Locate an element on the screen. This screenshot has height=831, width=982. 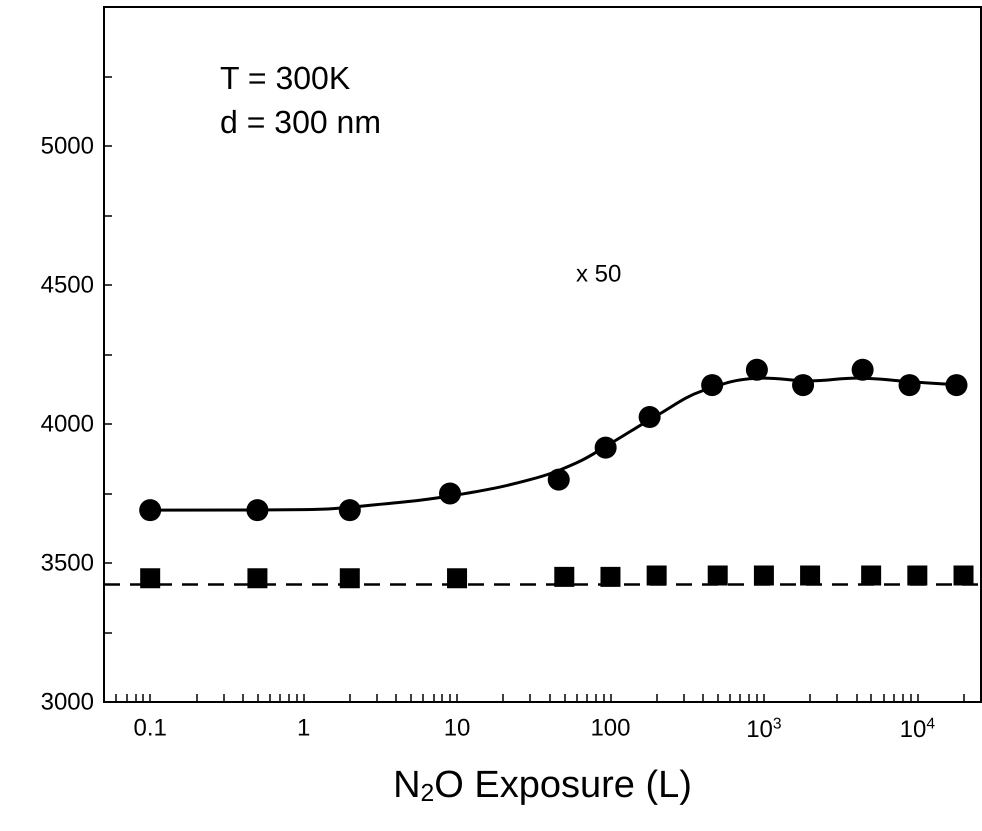
x-tick-label: 0.1 is located at coordinates (150, 728).